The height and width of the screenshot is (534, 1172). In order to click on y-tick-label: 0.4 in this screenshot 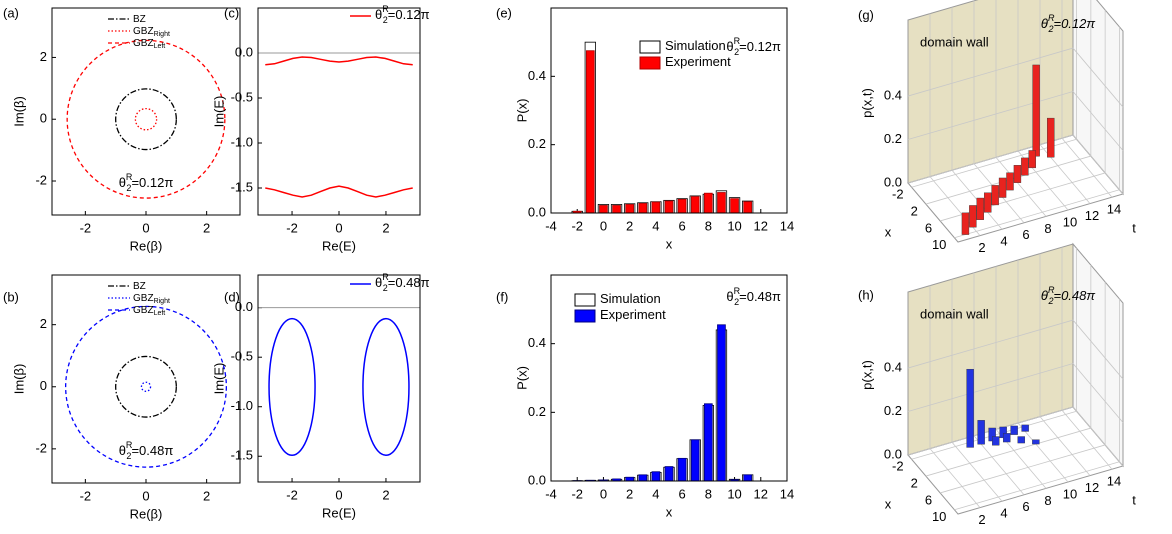, I will do `click(537, 75)`.